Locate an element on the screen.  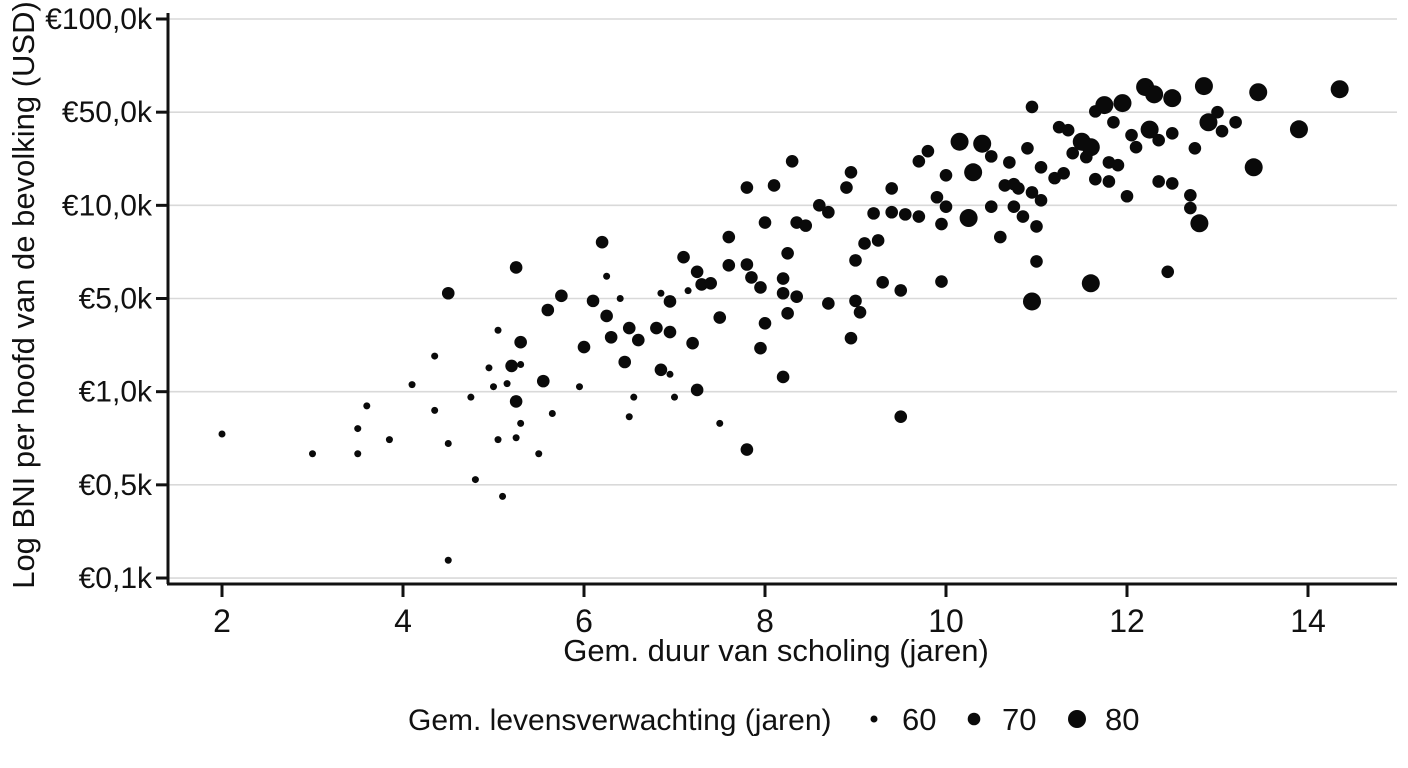
x-tick-label: 12 is located at coordinates (1127, 621).